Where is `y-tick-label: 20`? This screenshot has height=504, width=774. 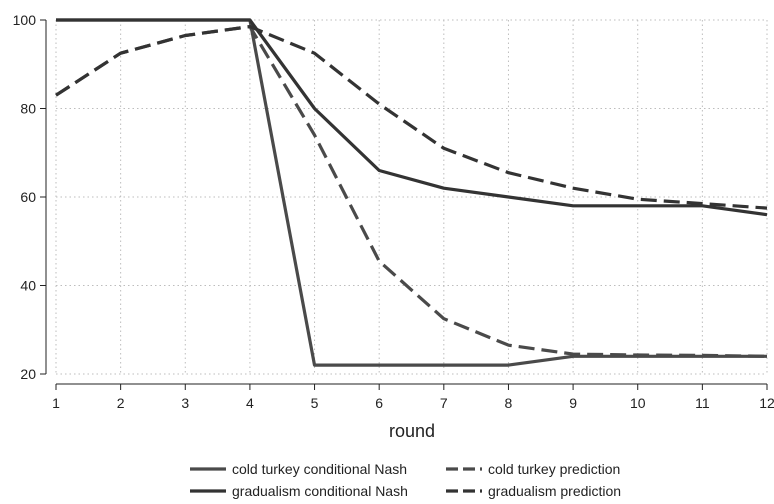
y-tick-label: 20 is located at coordinates (28, 374).